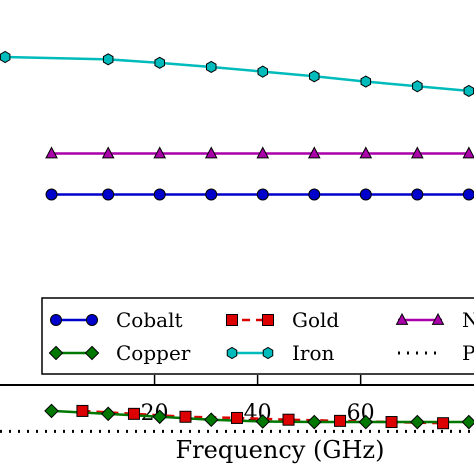  Describe the element at coordinates (468, 353) in the screenshot. I see `legend-label: Pl` at that location.